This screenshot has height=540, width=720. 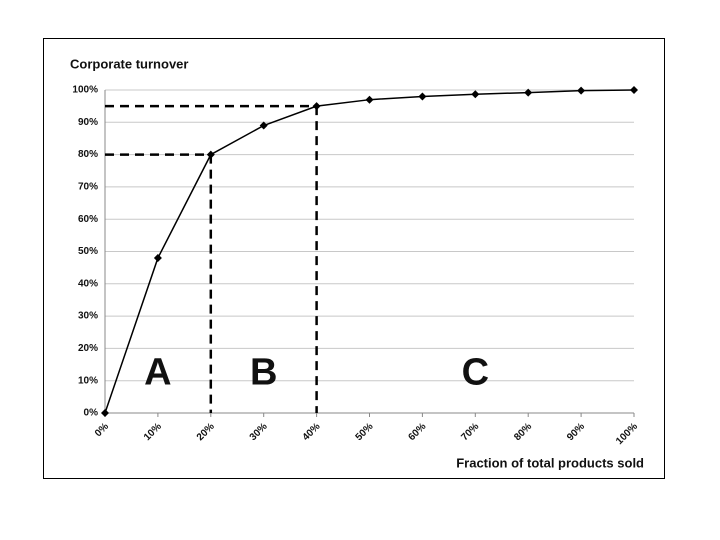 What do you see at coordinates (88, 154) in the screenshot?
I see `y-tick-label: 80%` at bounding box center [88, 154].